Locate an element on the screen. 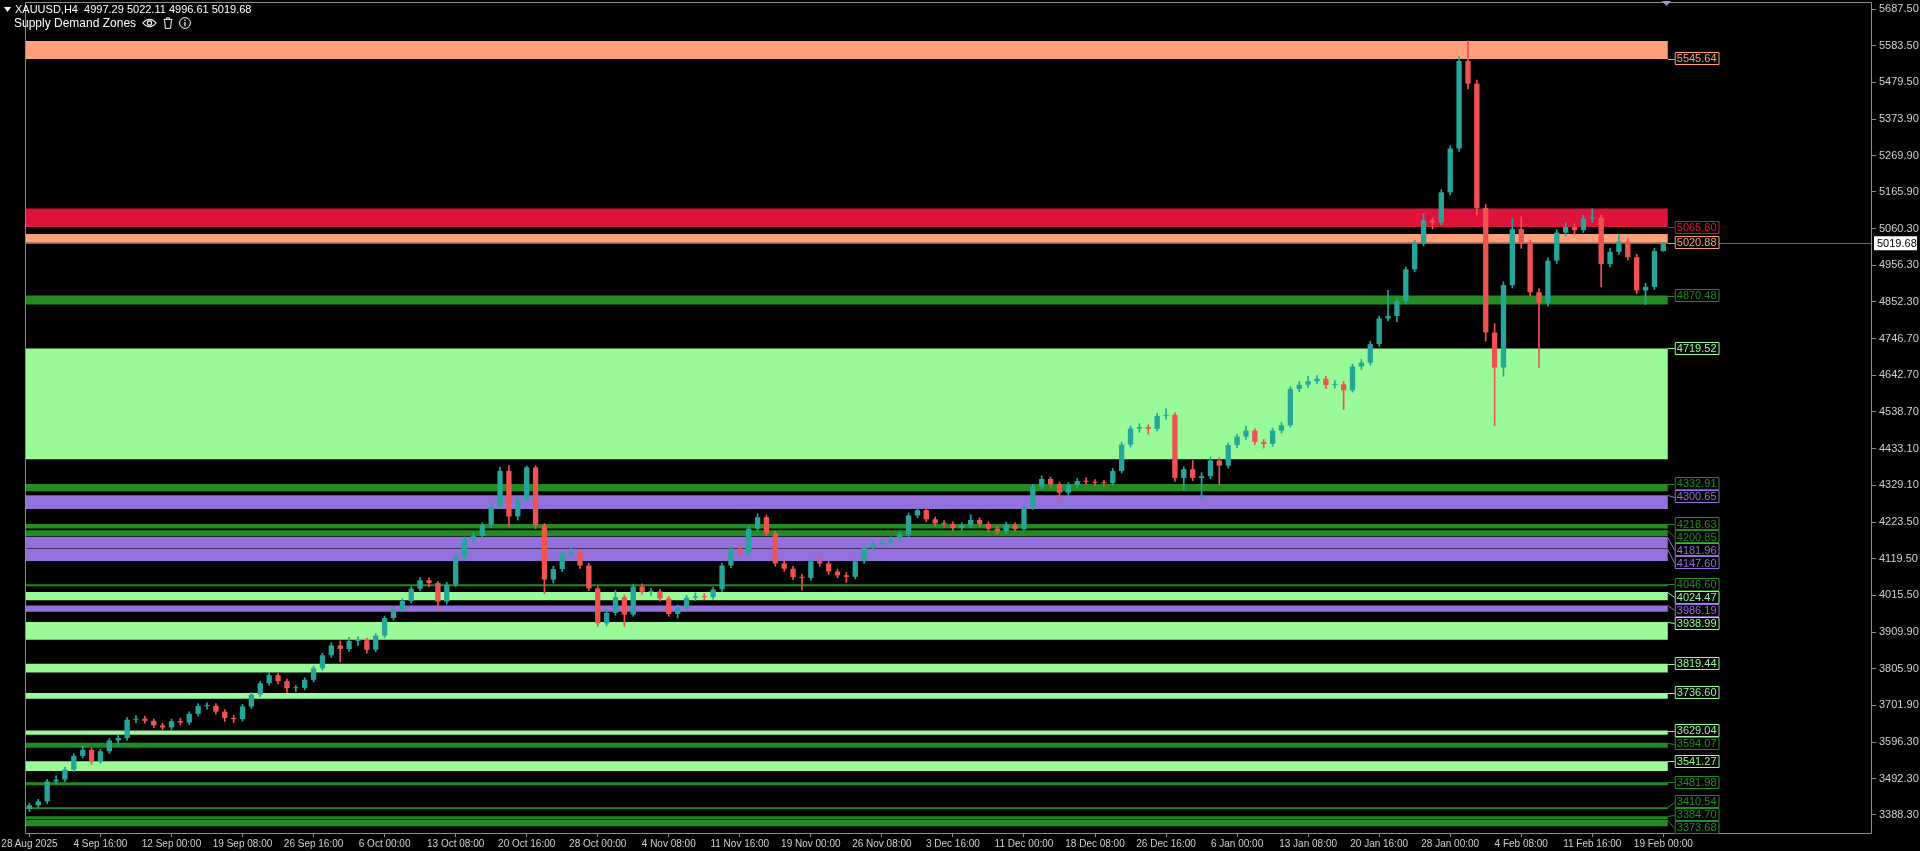 The width and height of the screenshot is (1920, 851). y-tick-label: 3805.90 is located at coordinates (1899, 667).